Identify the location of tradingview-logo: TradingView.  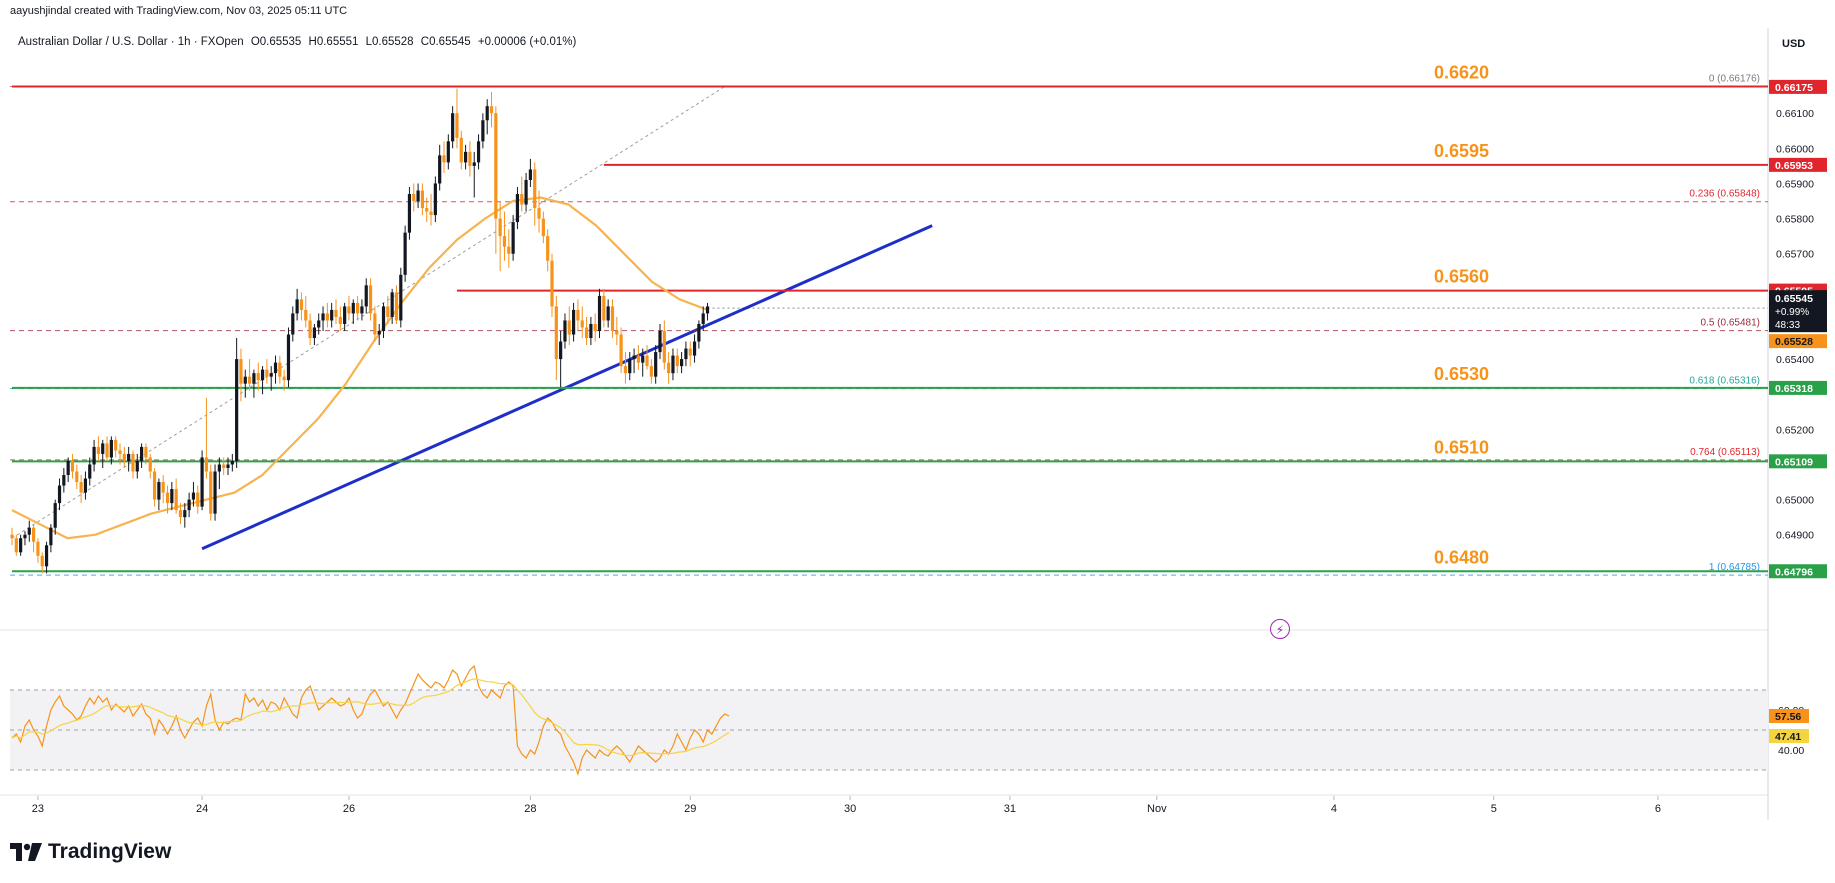
(90, 852).